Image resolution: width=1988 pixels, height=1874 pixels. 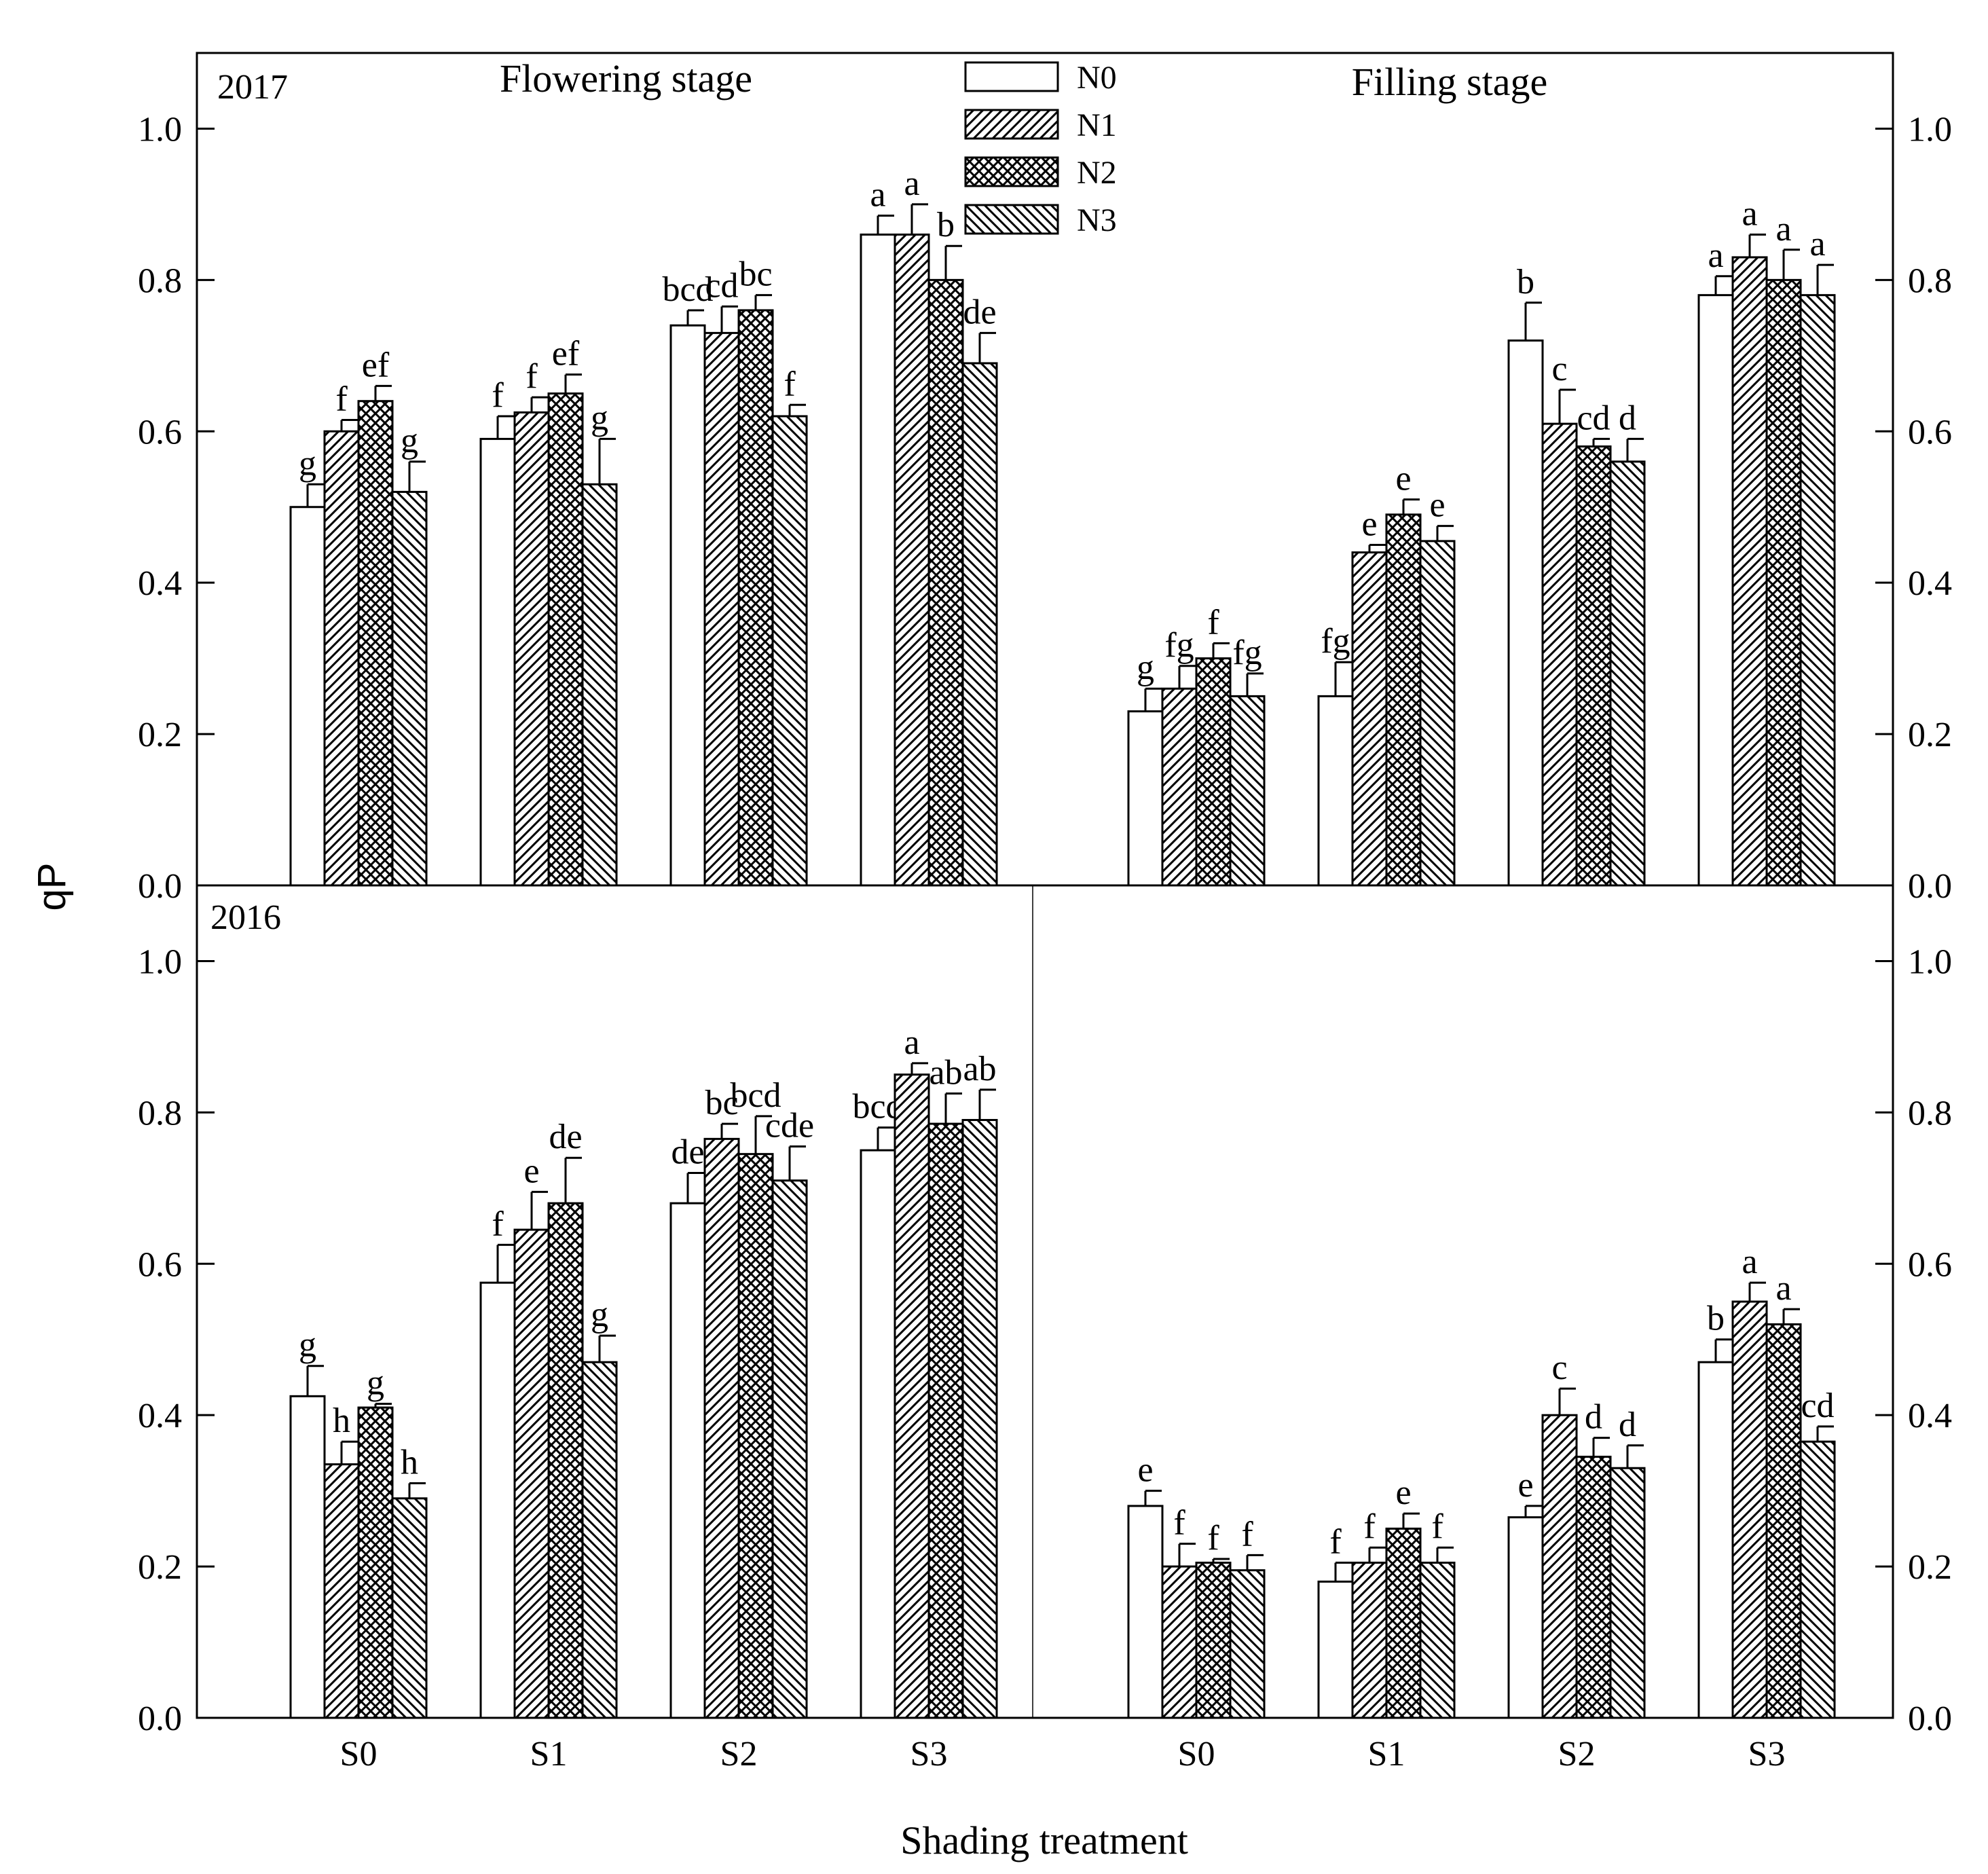 I want to click on bar-2016-flowering-N1-S2, so click(x=721, y=1428).